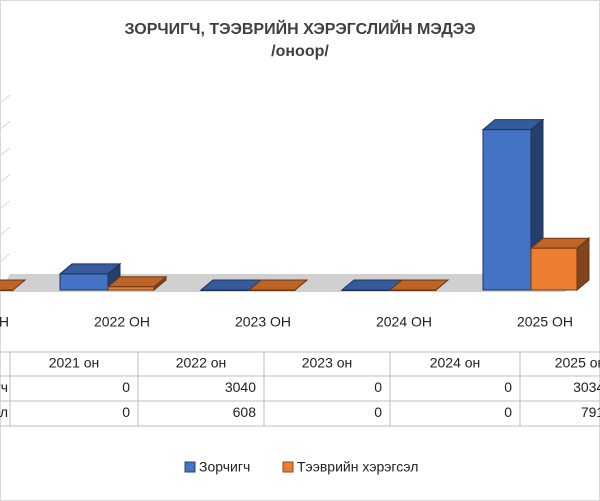  What do you see at coordinates (300, 51) in the screenshot?
I see `chart-subtitle: /оноор/` at bounding box center [300, 51].